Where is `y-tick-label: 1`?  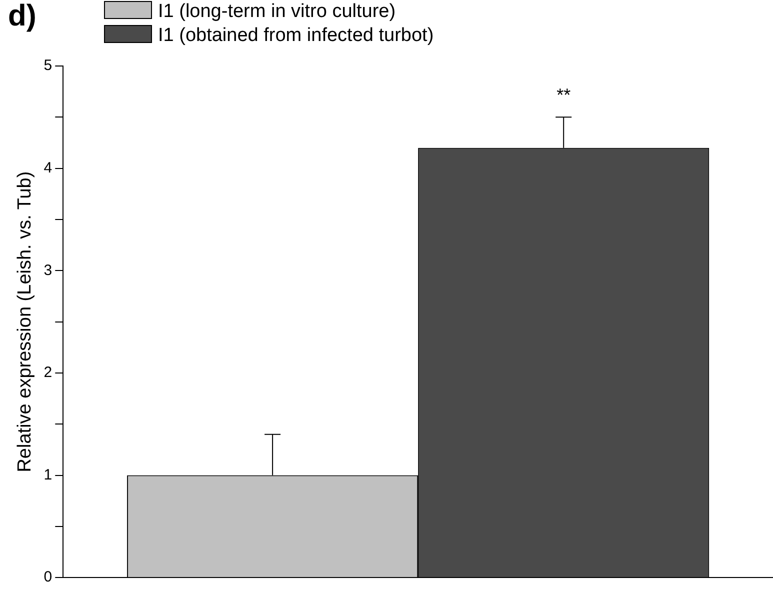
y-tick-label: 1 is located at coordinates (48, 475).